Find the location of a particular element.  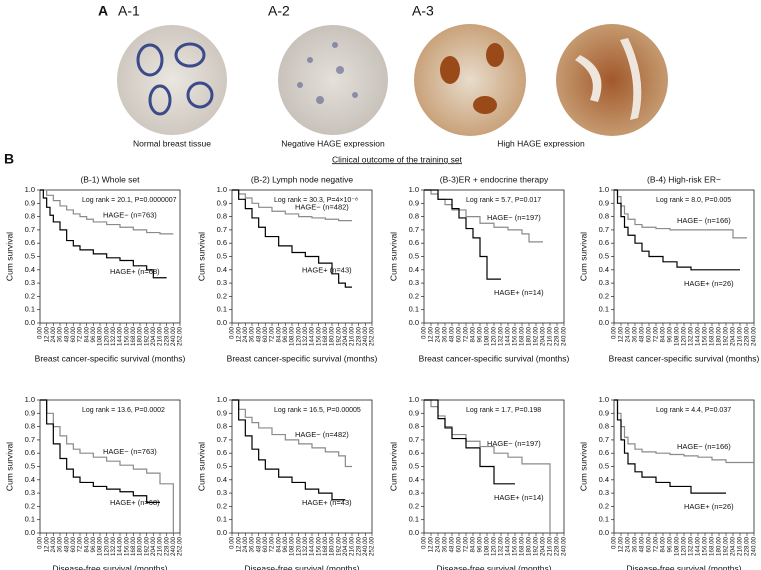

curve-label: HAGE+ (n=14) is located at coordinates (519, 497).